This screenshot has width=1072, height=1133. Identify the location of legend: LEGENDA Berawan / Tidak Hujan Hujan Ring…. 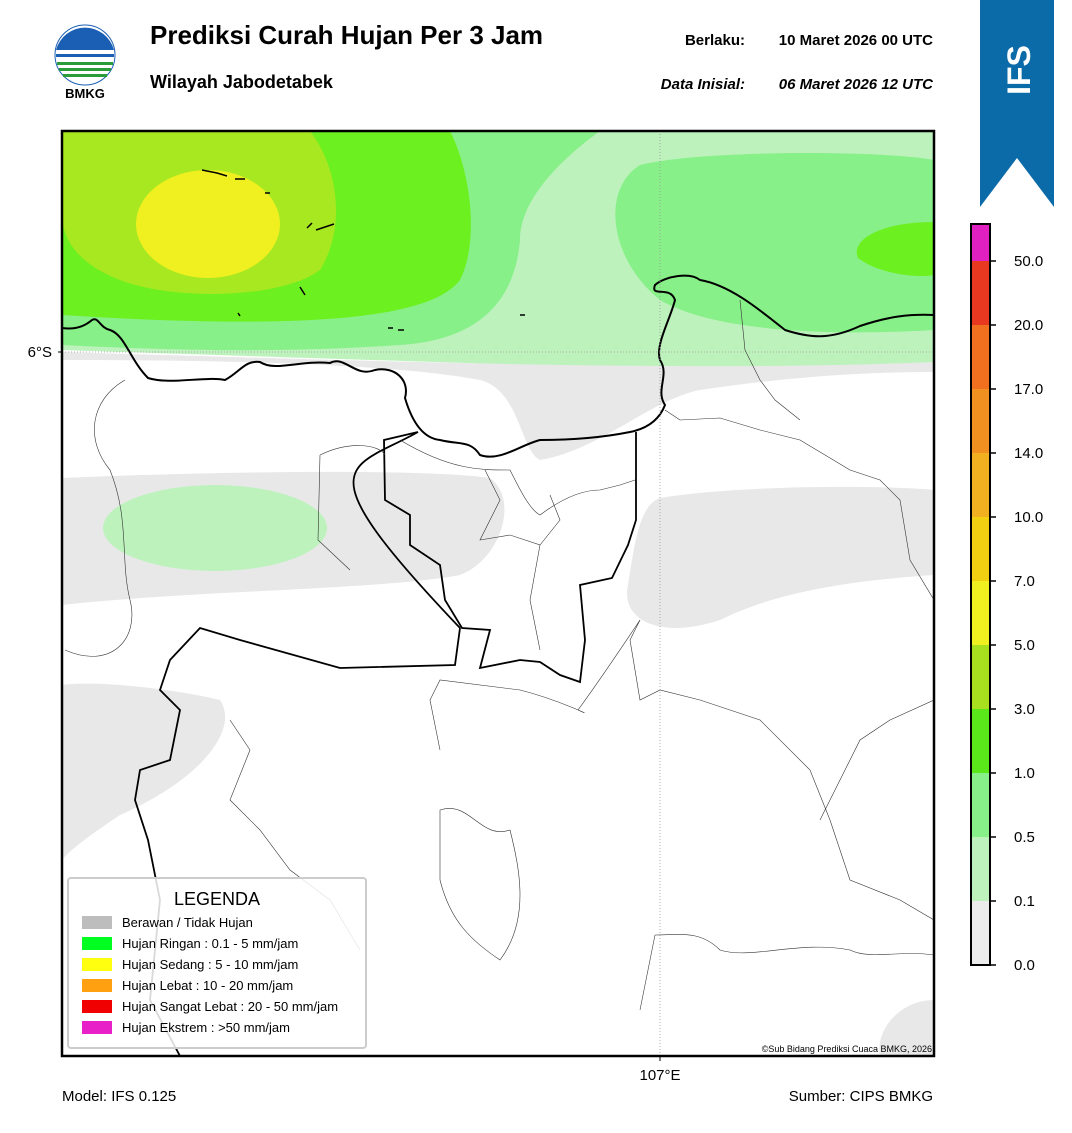
(217, 963).